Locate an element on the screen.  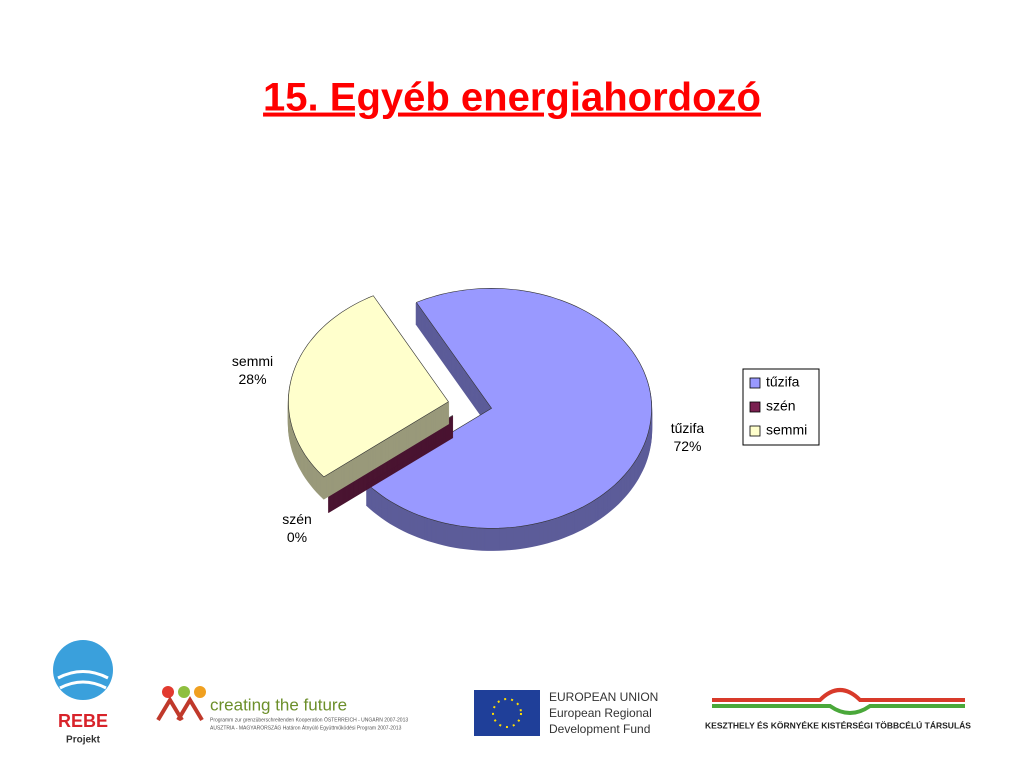
eu-text: Development Fund is located at coordinates (599, 729).